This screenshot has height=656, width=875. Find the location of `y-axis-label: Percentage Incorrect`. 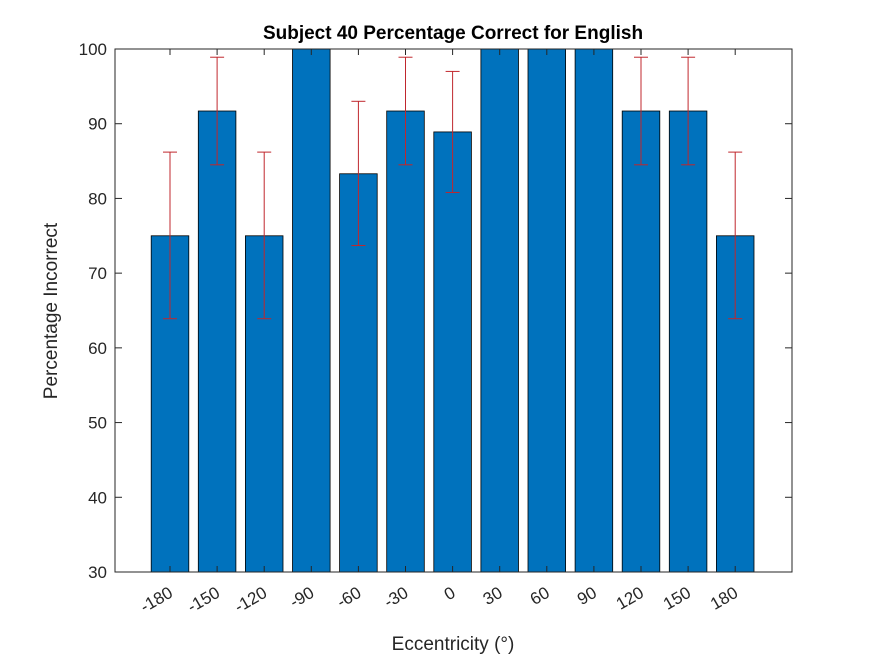

y-axis-label: Percentage Incorrect is located at coordinates (51, 310).